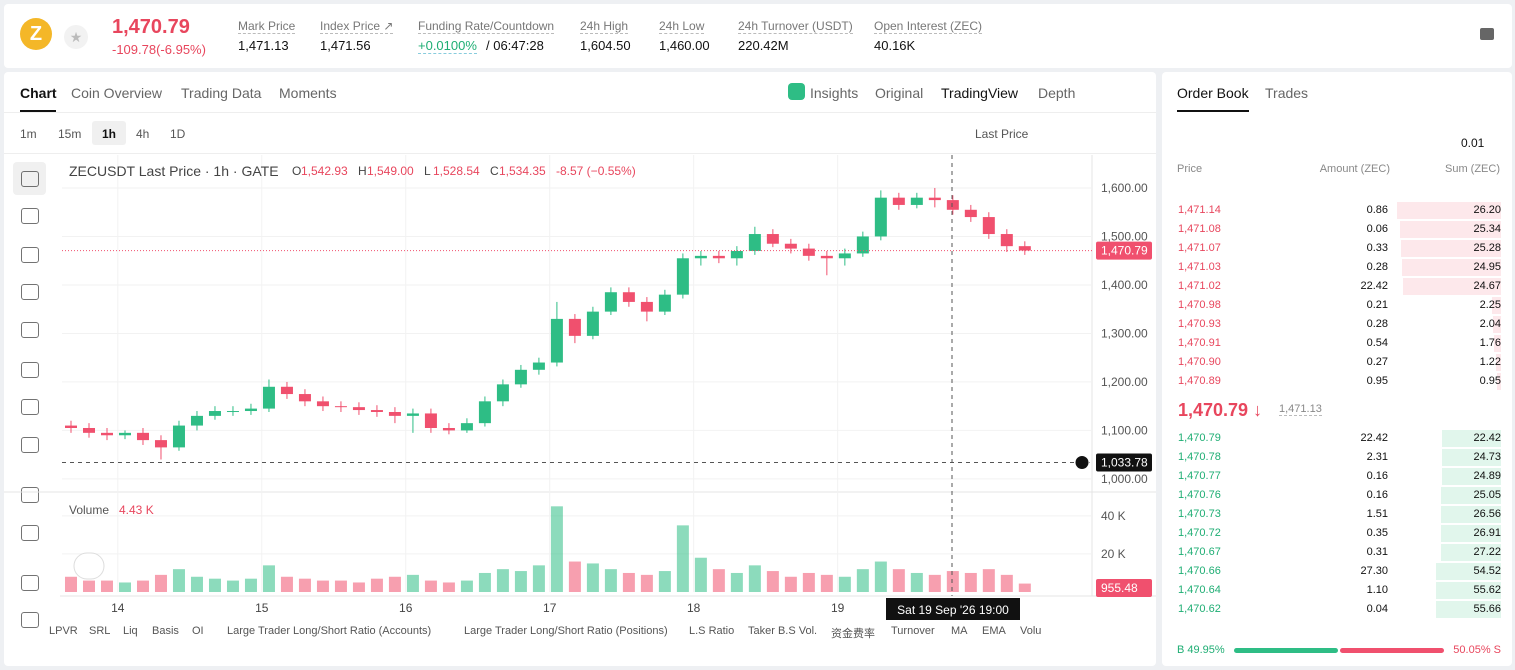 This screenshot has width=1515, height=670. What do you see at coordinates (853, 634) in the screenshot?
I see `indicator: 资金费率` at bounding box center [853, 634].